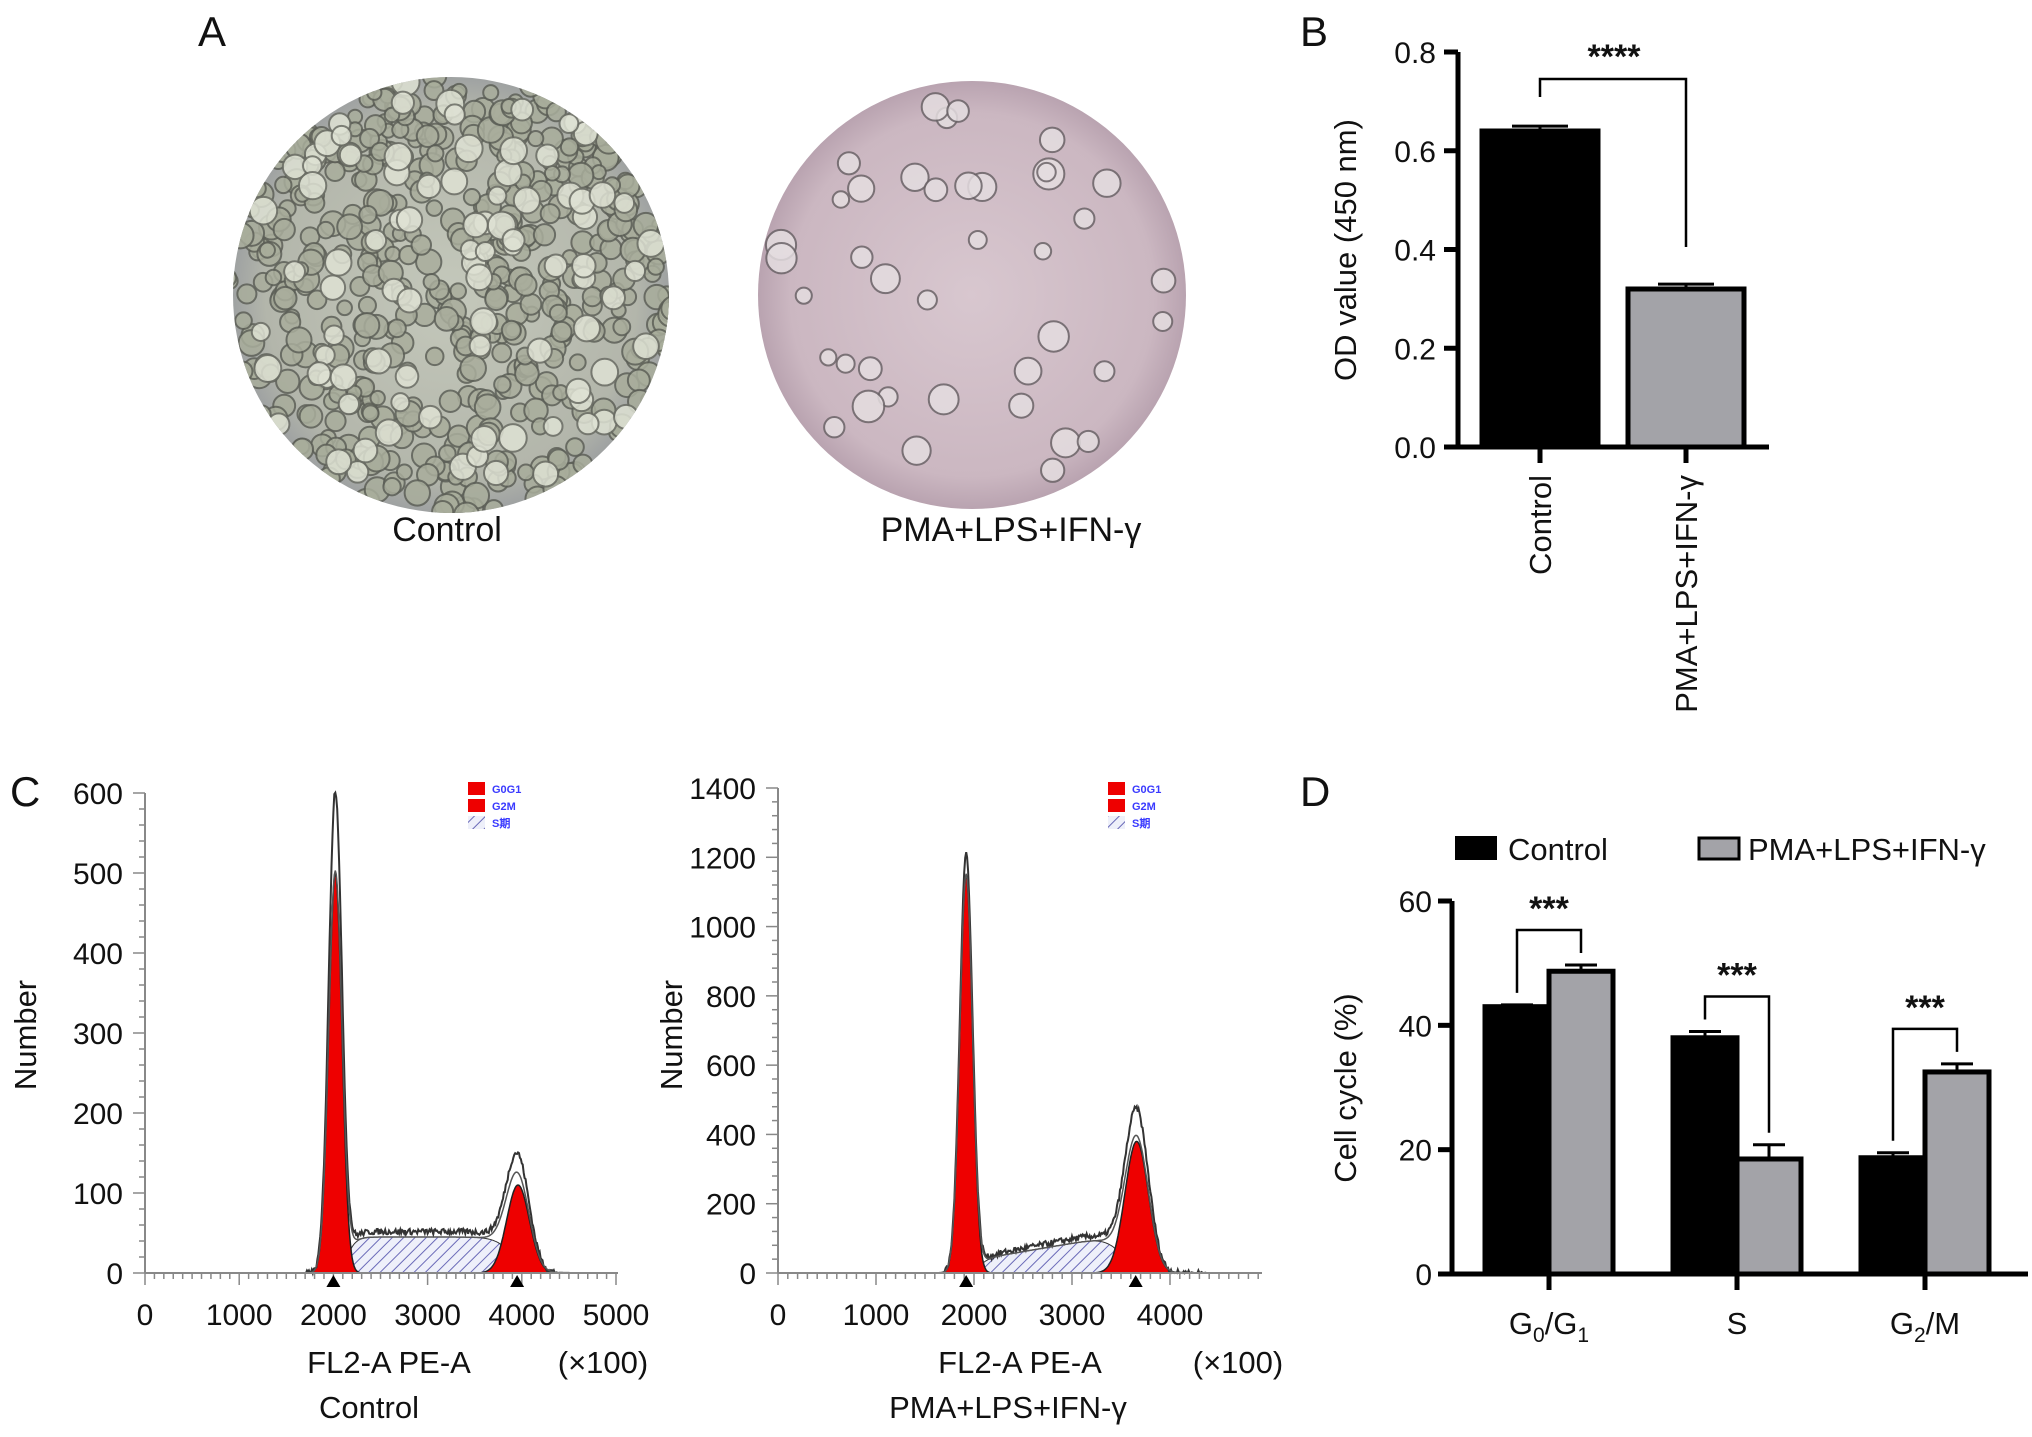  Describe the element at coordinates (1238, 1362) in the screenshot. I see `histogram-treated-xunit: (×100)` at that location.